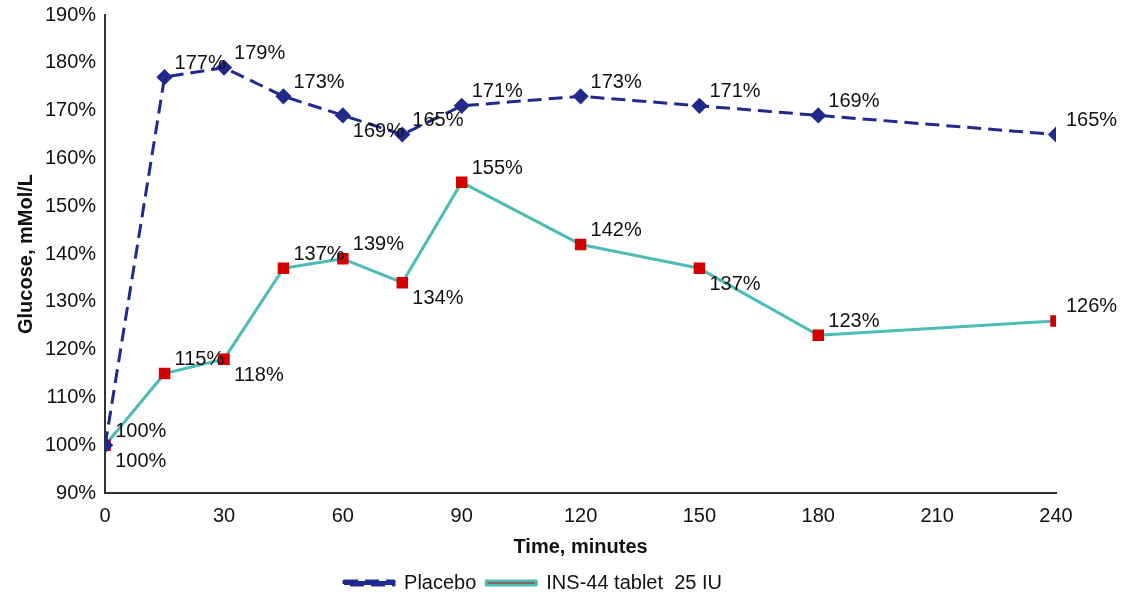  I want to click on data-label: 177%, so click(200, 61).